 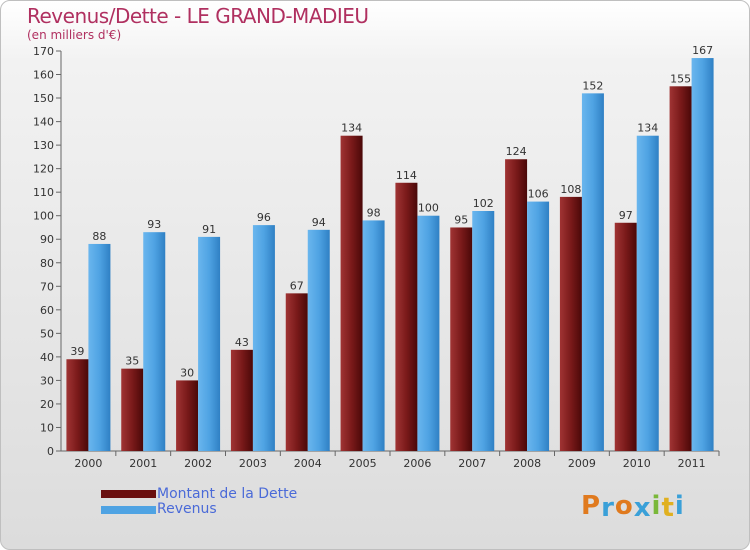 What do you see at coordinates (642, 508) in the screenshot?
I see `logo-letter: x` at bounding box center [642, 508].